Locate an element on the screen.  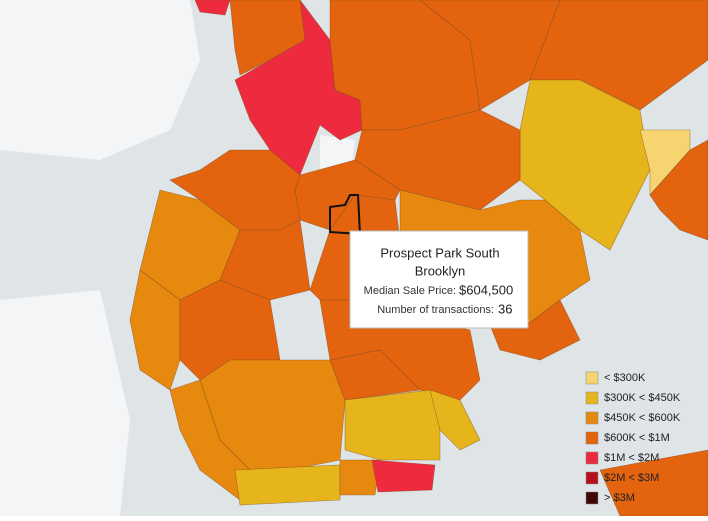
legend-label: $600K < $1M is located at coordinates (637, 438).